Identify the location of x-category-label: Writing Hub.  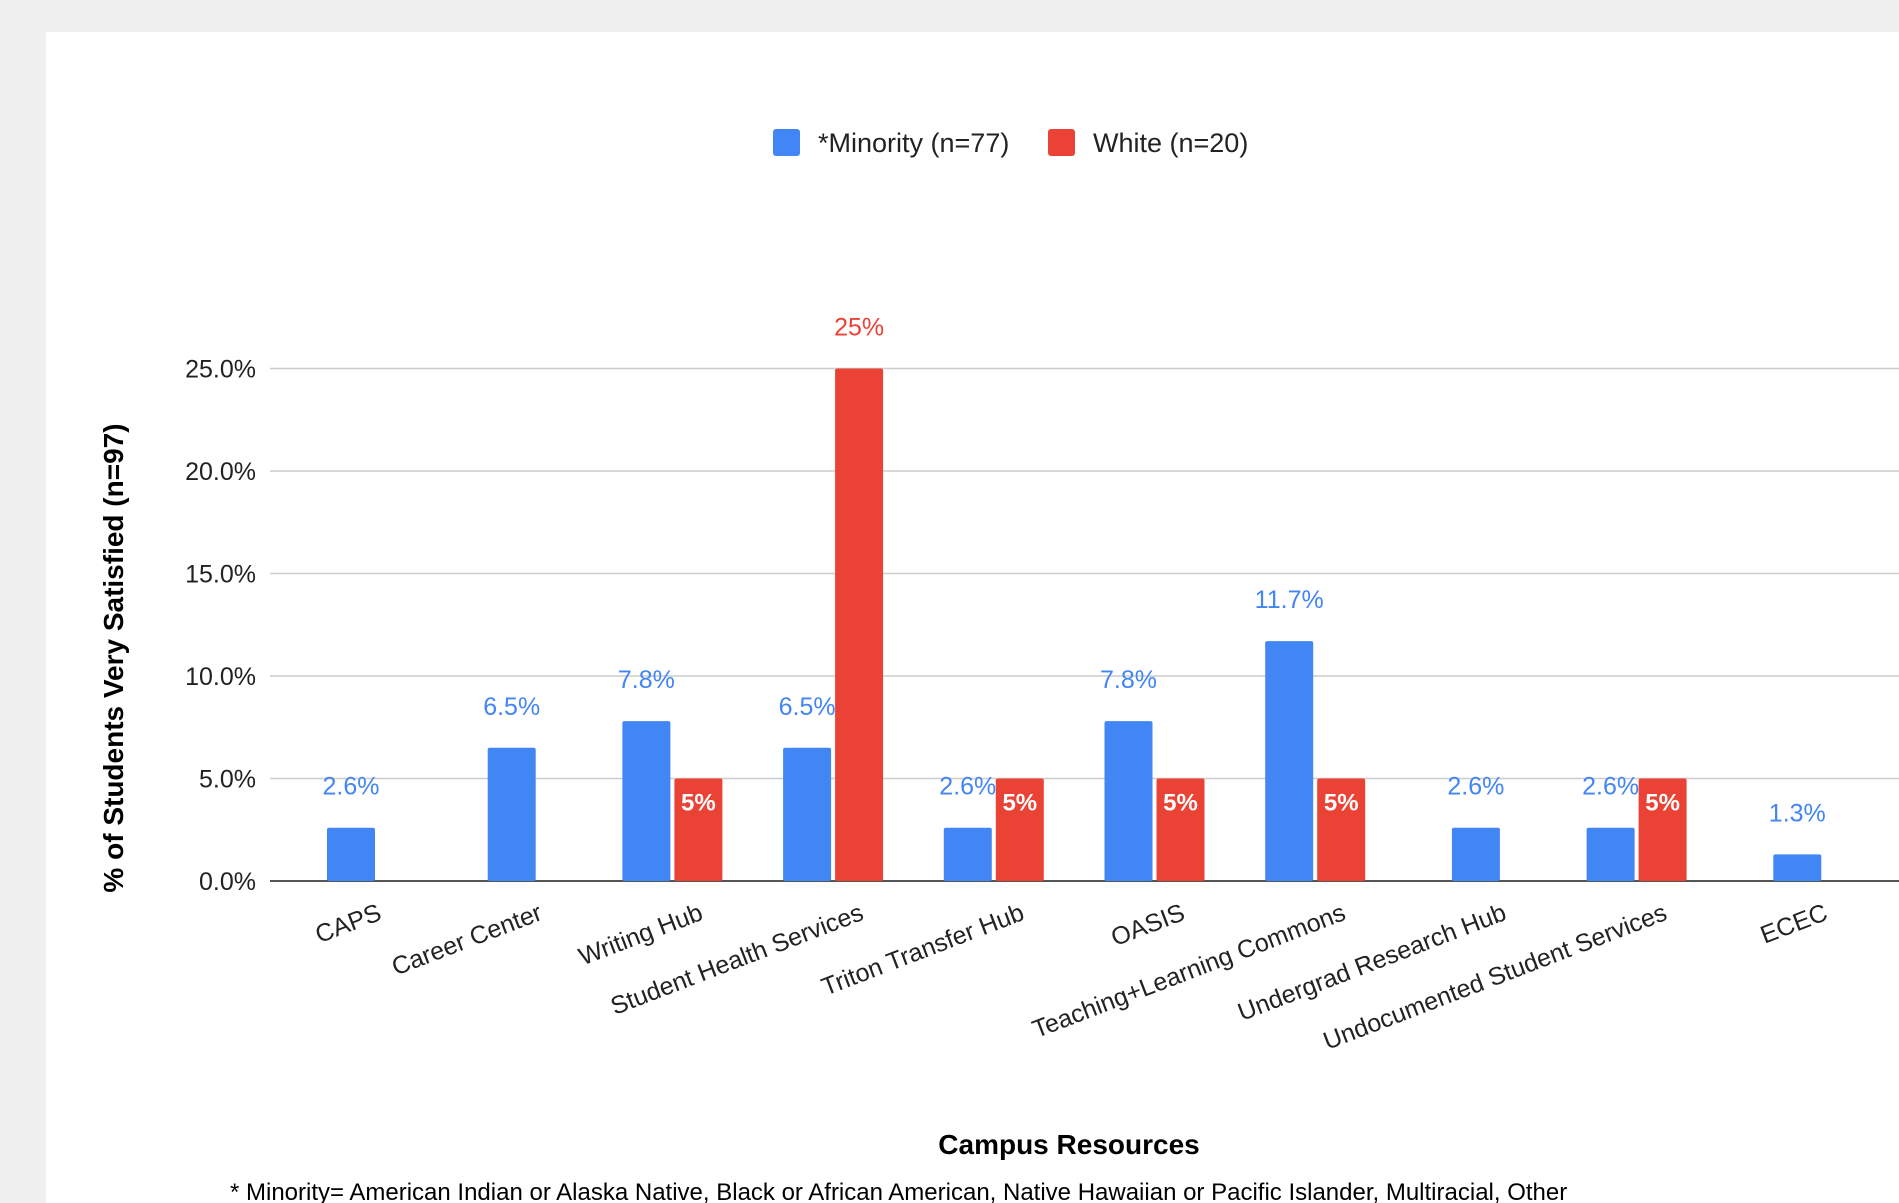
(641, 934).